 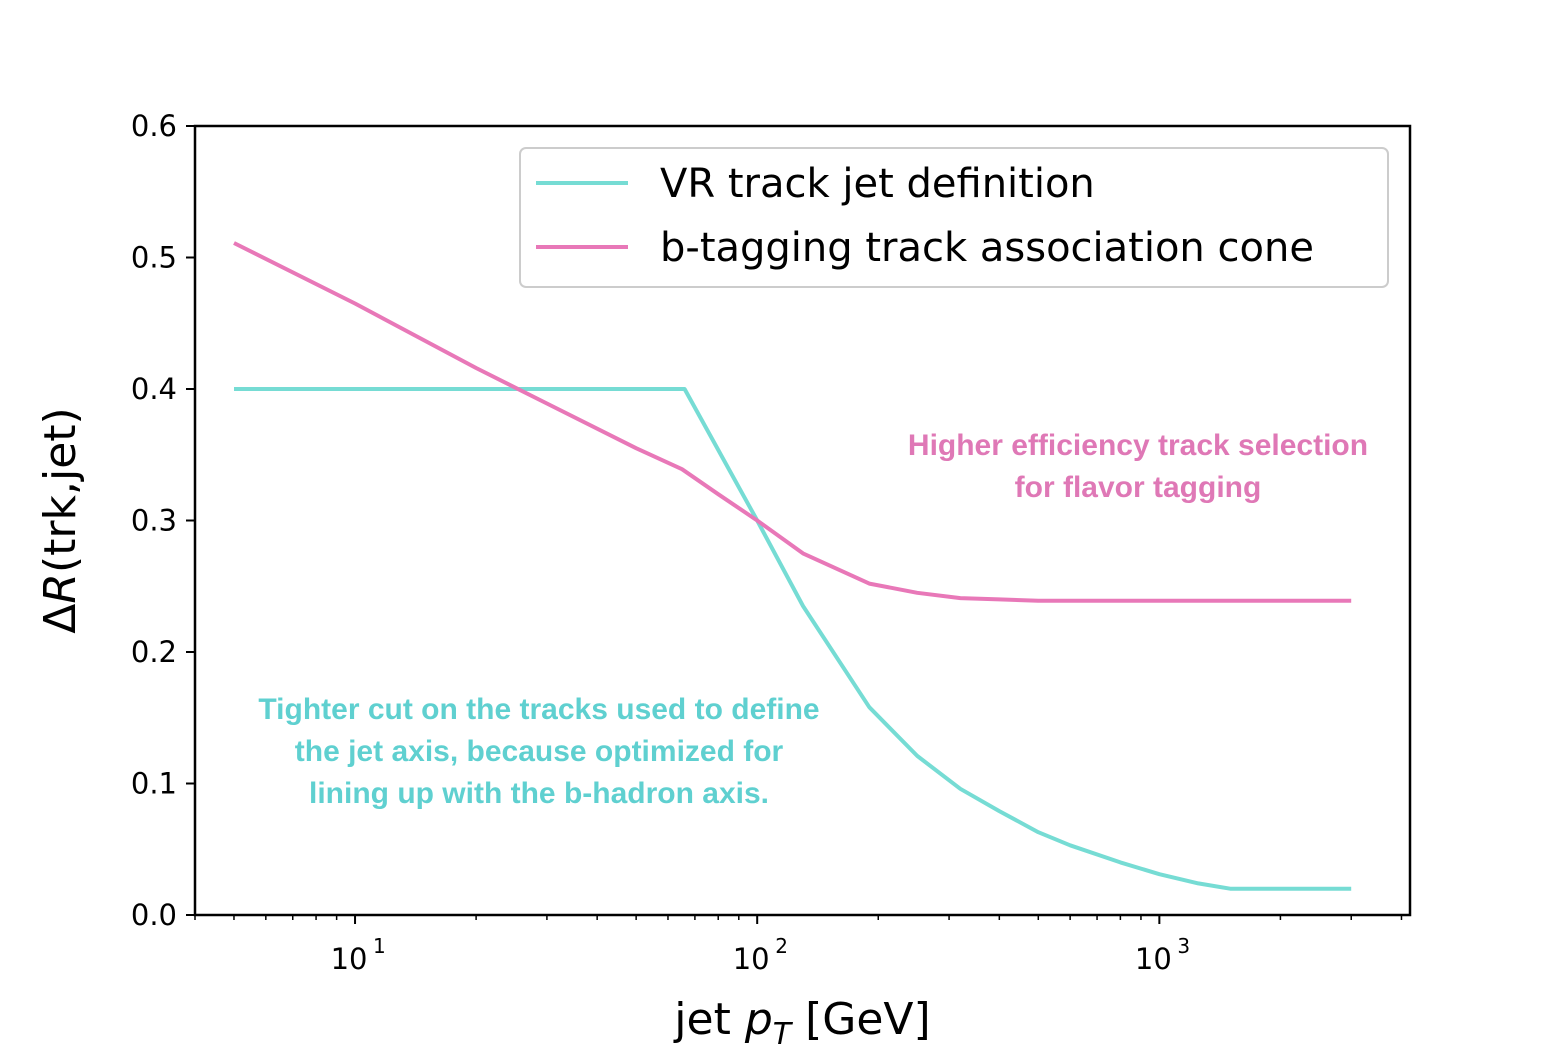 What do you see at coordinates (539, 793) in the screenshot?
I see `annotation-vr-line-3: lining up with the b-hadron axis.` at bounding box center [539, 793].